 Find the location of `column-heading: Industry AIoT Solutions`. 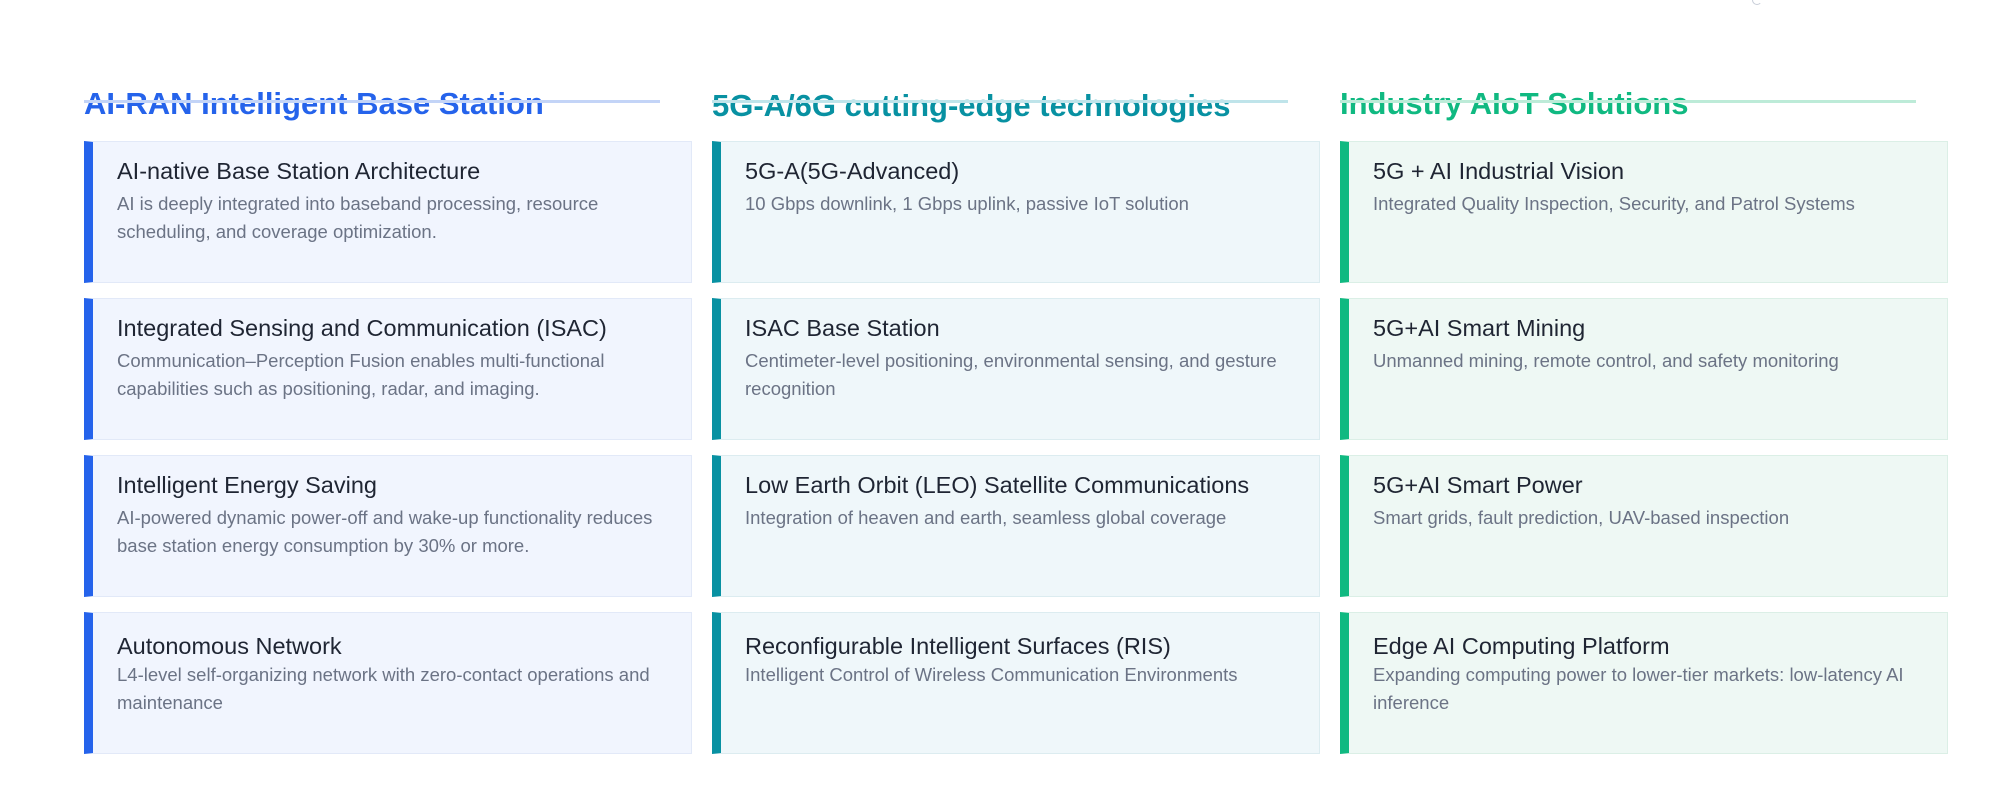

column-heading: Industry AIoT Solutions is located at coordinates (1514, 103).